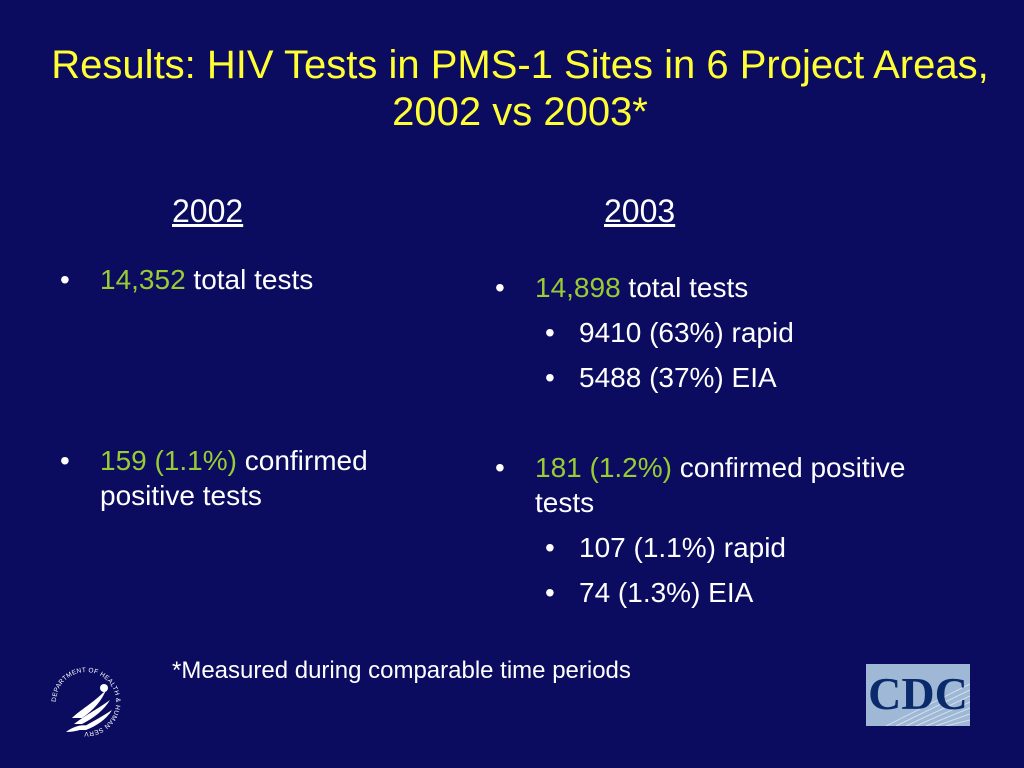 This screenshot has width=1024, height=768. What do you see at coordinates (686, 332) in the screenshot?
I see `rapid-tests-2003: 9410 (63%) rapid` at bounding box center [686, 332].